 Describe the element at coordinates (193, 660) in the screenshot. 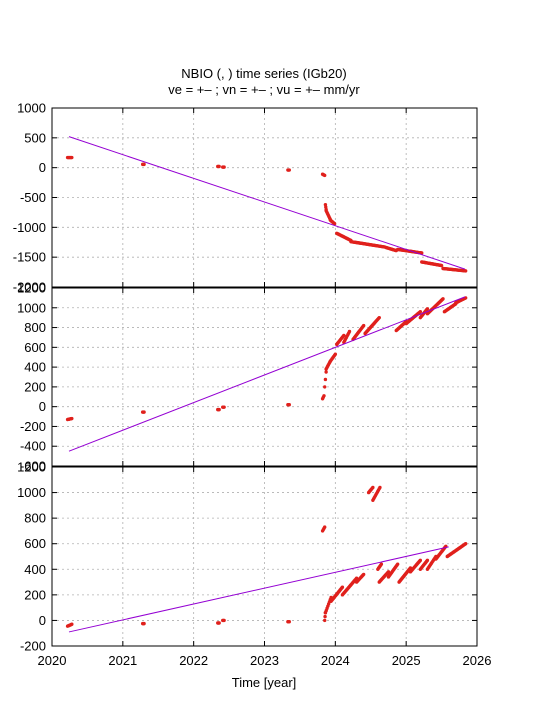

I see `x-tick-label: 2022` at that location.